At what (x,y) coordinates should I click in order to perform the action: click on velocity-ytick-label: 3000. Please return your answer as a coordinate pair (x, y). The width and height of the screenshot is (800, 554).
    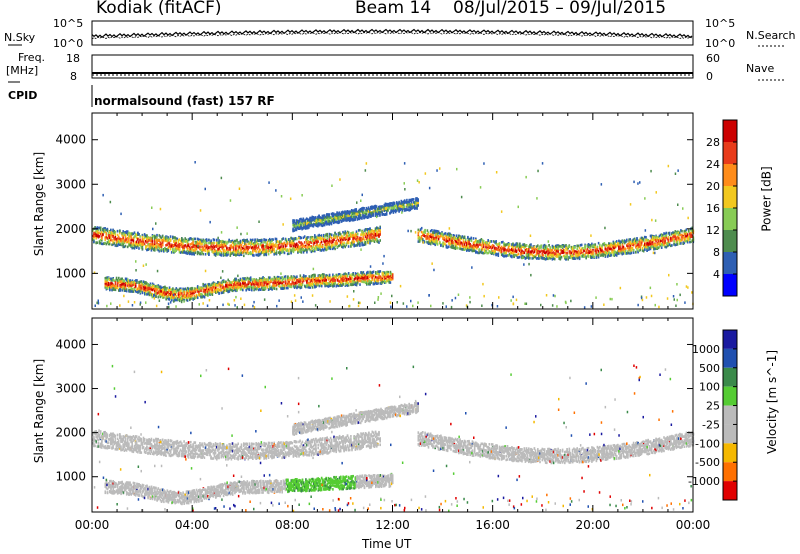
    Looking at the image, I should click on (70, 389).